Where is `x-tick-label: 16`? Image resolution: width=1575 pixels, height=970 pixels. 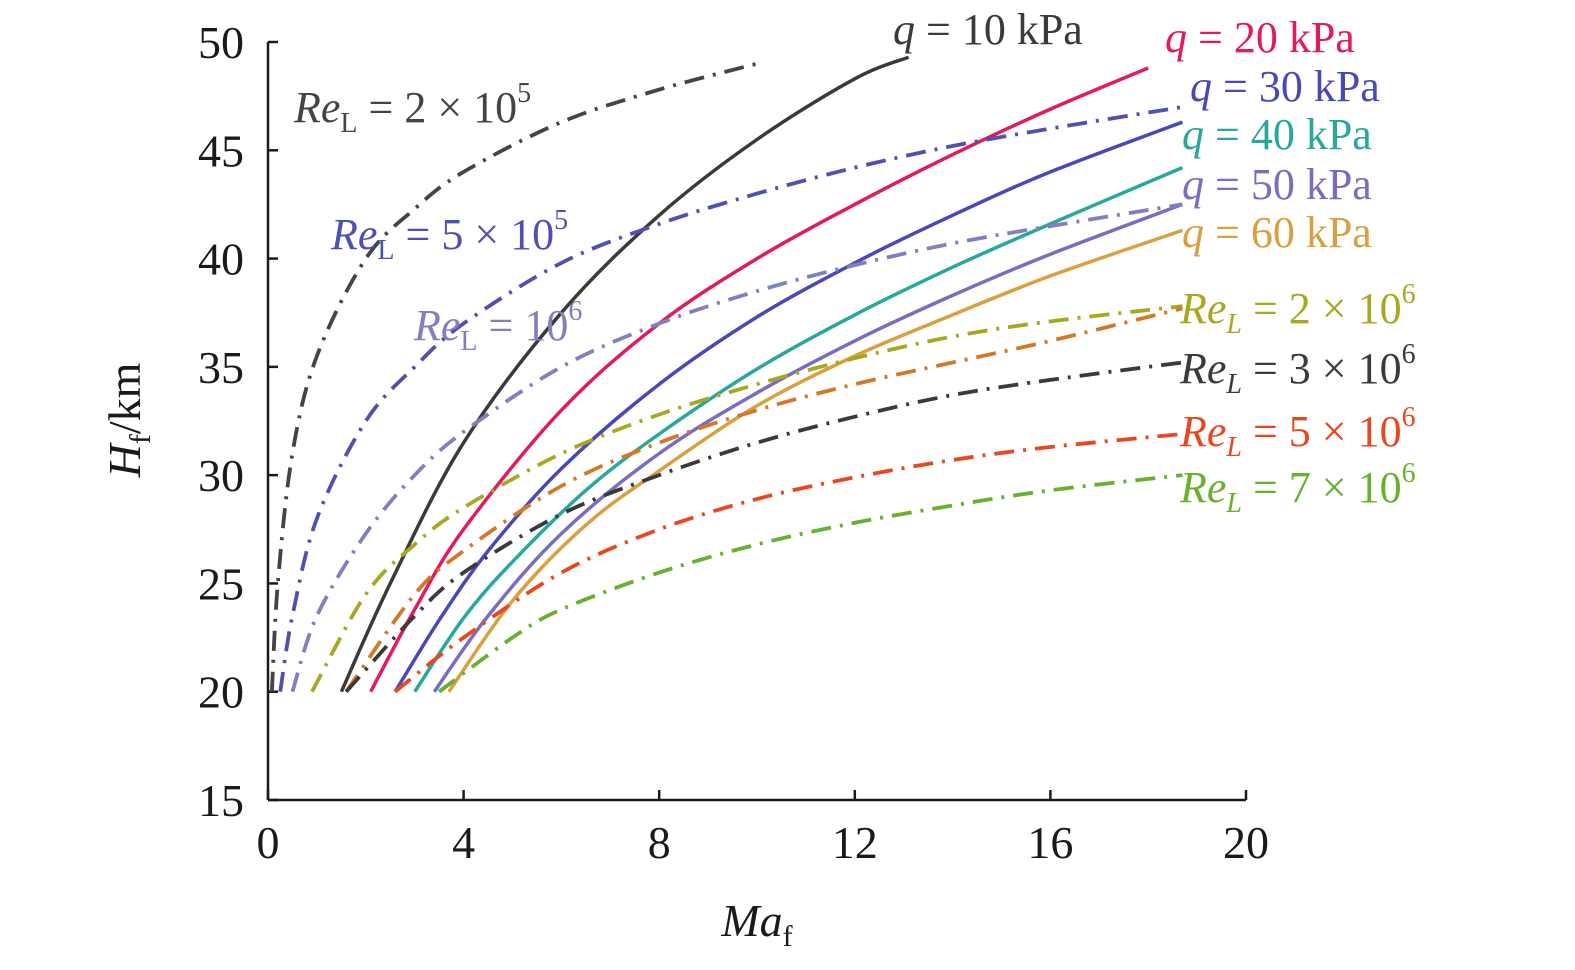
x-tick-label: 16 is located at coordinates (1050, 842).